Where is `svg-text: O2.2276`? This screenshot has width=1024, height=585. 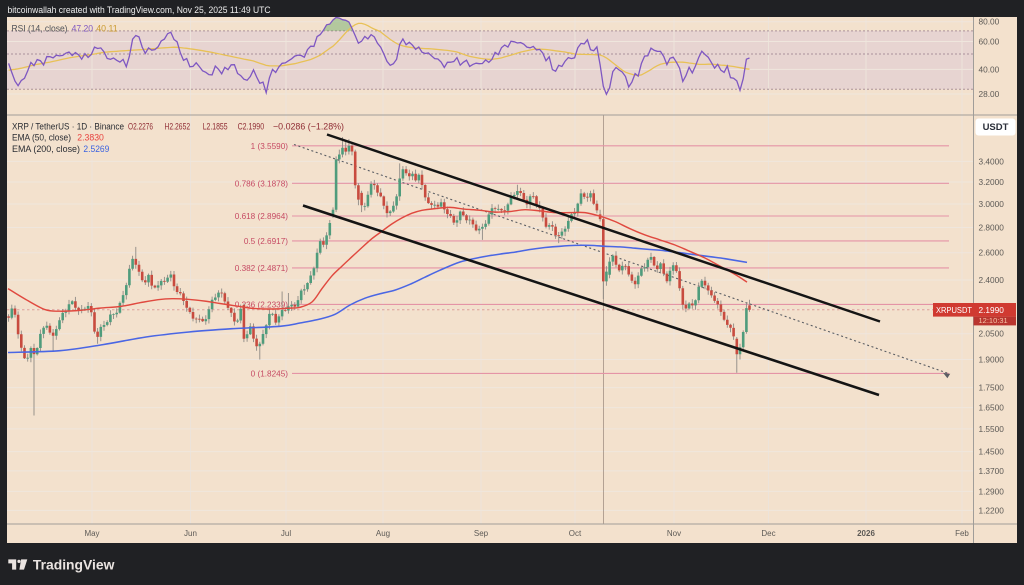 svg-text: O2.2276 is located at coordinates (140, 126).